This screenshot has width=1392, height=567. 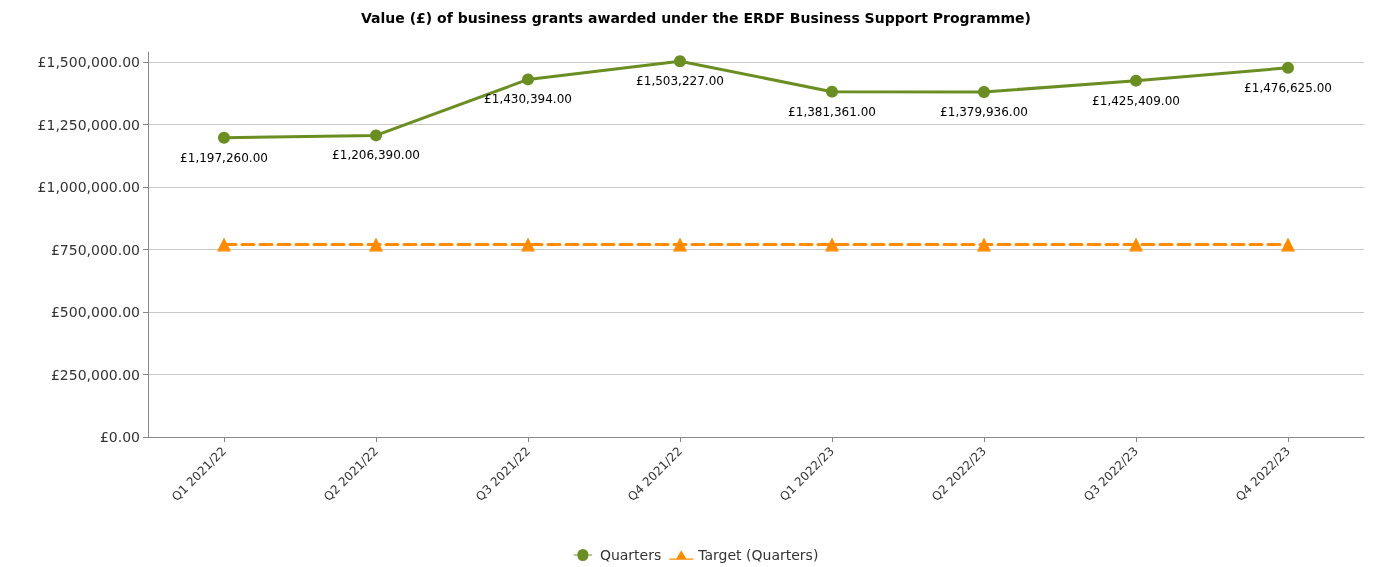 I want to click on data-label: £1,206,390.00, so click(x=376, y=155).